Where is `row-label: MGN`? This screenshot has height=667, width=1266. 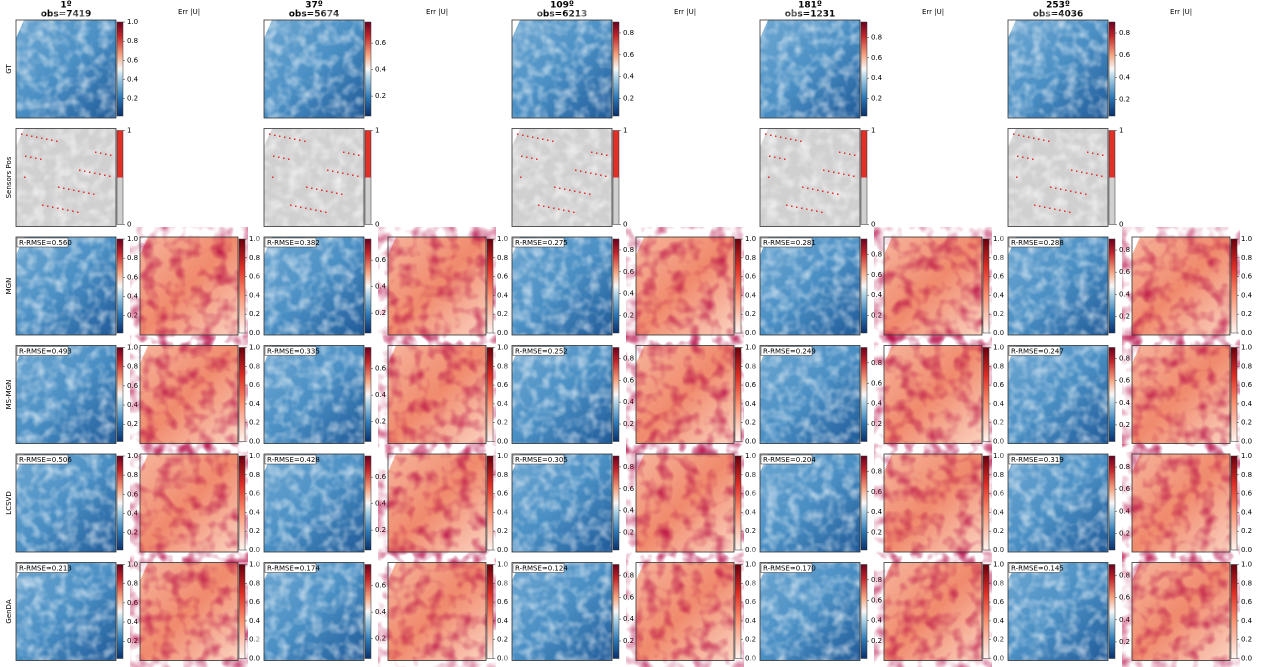 row-label: MGN is located at coordinates (9, 286).